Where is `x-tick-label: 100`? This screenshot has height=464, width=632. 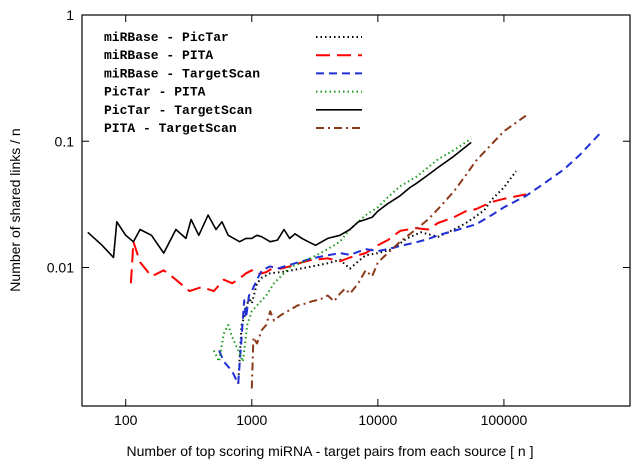 x-tick-label: 100 is located at coordinates (126, 420).